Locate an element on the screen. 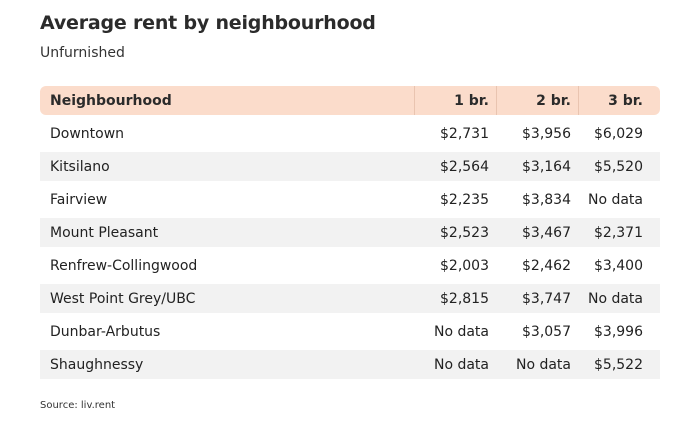 Image resolution: width=700 pixels, height=430 pixels. cell-neighbourhood: Downtown is located at coordinates (87, 133).